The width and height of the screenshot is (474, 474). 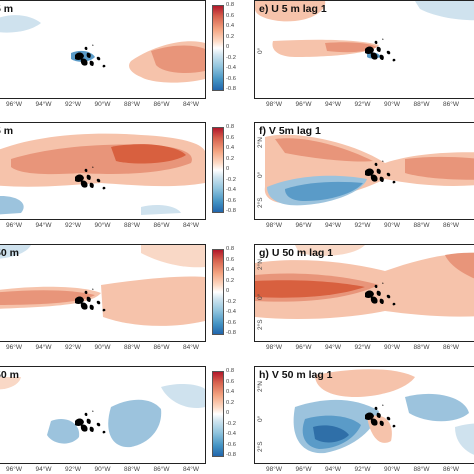 I want to click on x-tick-label: 98°W, so click(x=274, y=104).